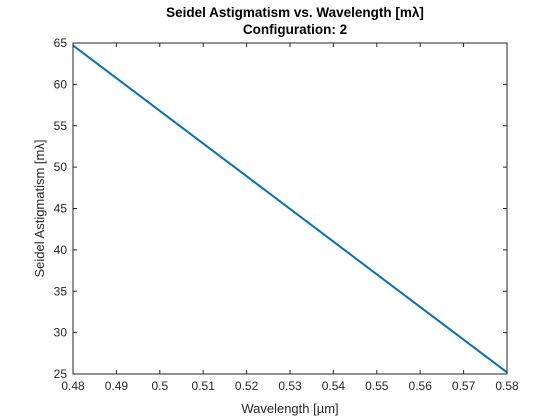 The height and width of the screenshot is (420, 560). What do you see at coordinates (377, 386) in the screenshot?
I see `x-tick-label: 0.55` at bounding box center [377, 386].